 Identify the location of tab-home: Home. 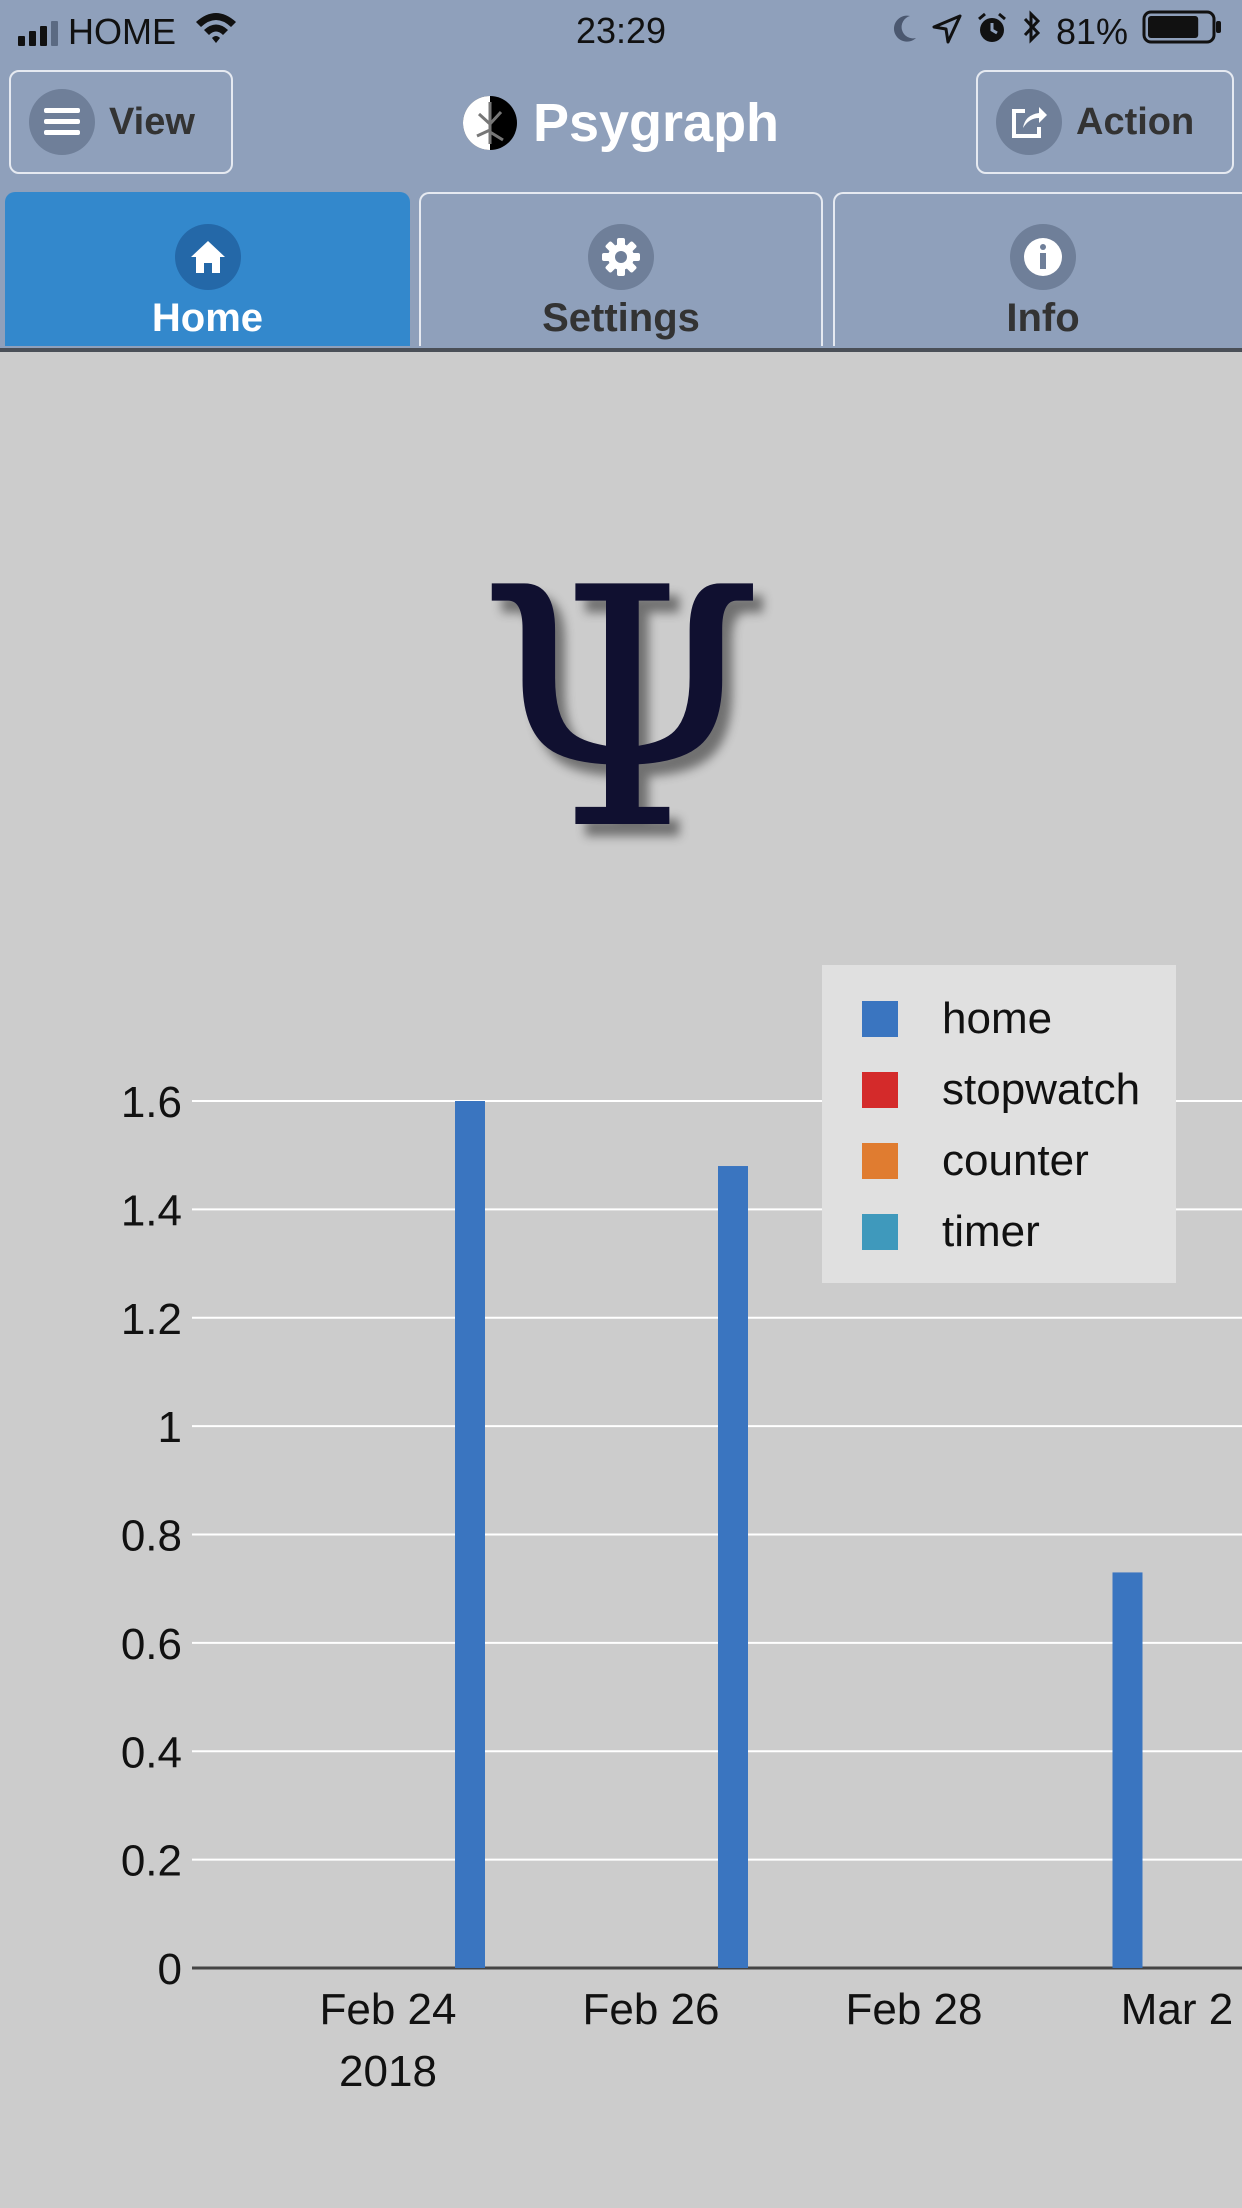
(207, 269).